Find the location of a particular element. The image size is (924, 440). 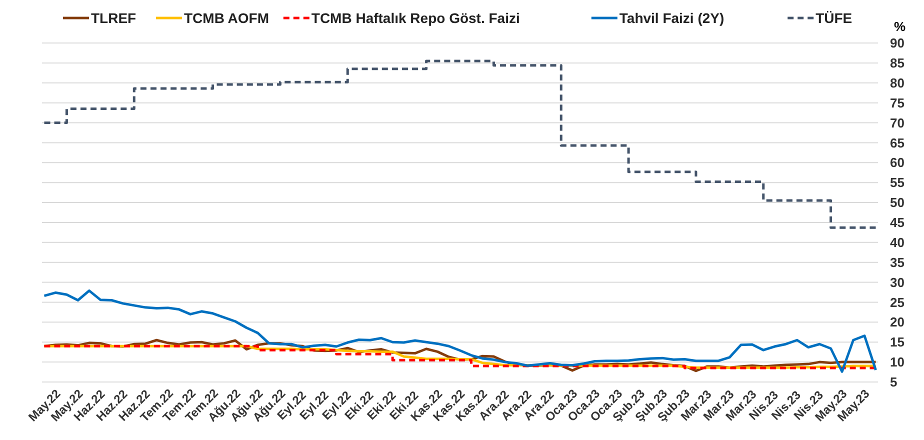

y-tick-label: 35 is located at coordinates (897, 262).